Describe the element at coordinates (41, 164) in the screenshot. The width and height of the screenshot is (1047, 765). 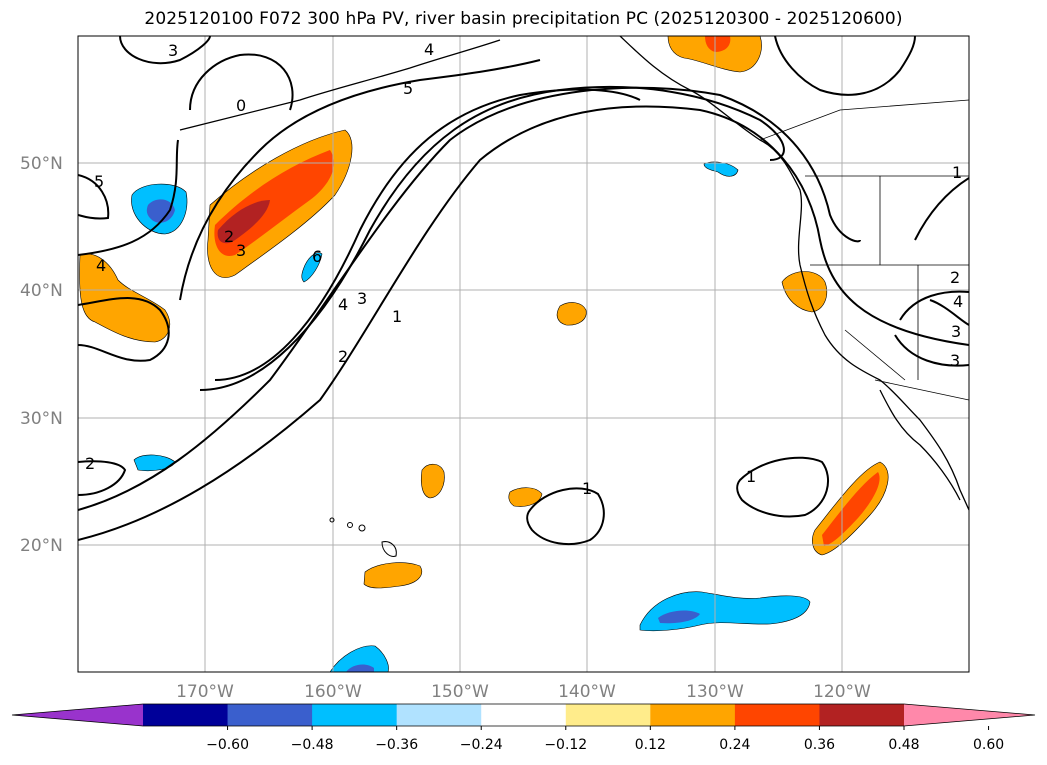
I see `lat-label: 50°N` at that location.